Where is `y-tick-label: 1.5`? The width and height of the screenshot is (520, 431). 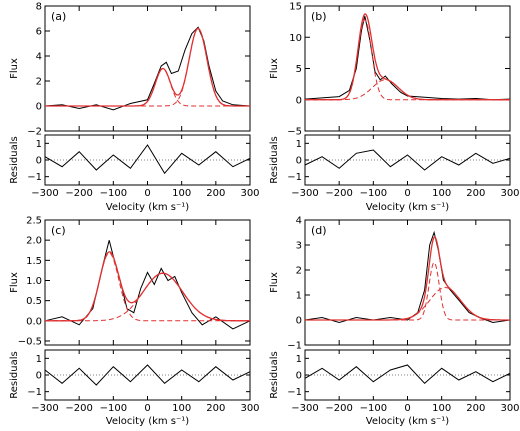
y-tick-label: 1.5 is located at coordinates (34, 261).